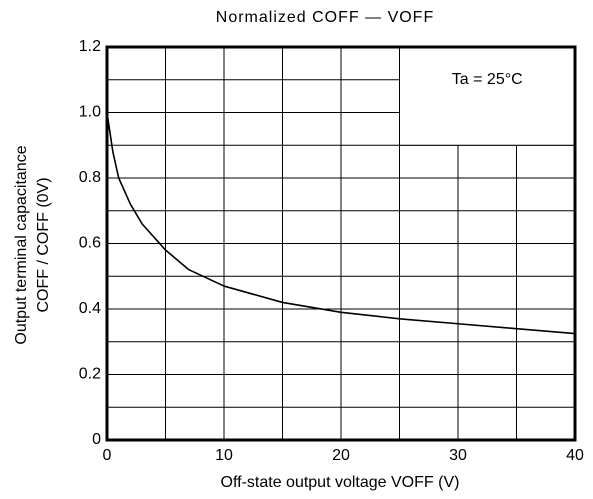 The width and height of the screenshot is (593, 499). Describe the element at coordinates (224, 455) in the screenshot. I see `x-tick-label: 10` at that location.